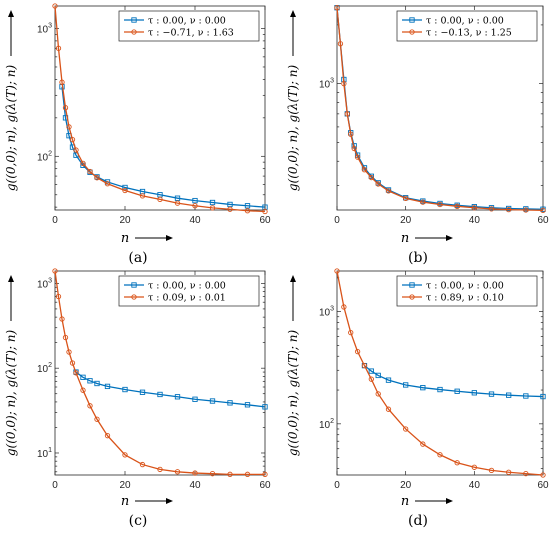 Image resolution: width=550 pixels, height=533 pixels. Describe the element at coordinates (418, 521) in the screenshot. I see `panel-label: (d)` at that location.